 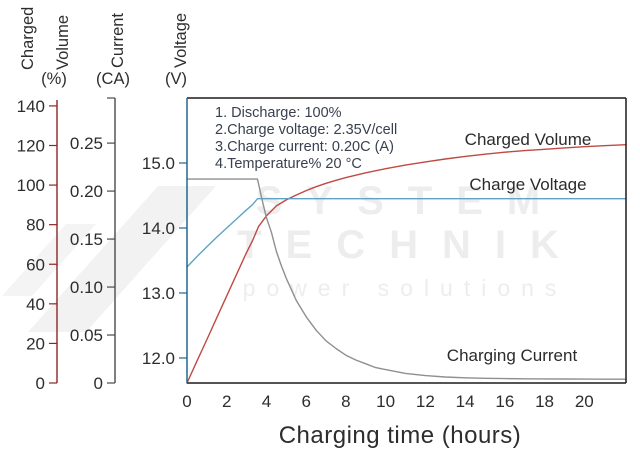 I want to click on watermark-text-system: SYSTEM, so click(x=410, y=201).